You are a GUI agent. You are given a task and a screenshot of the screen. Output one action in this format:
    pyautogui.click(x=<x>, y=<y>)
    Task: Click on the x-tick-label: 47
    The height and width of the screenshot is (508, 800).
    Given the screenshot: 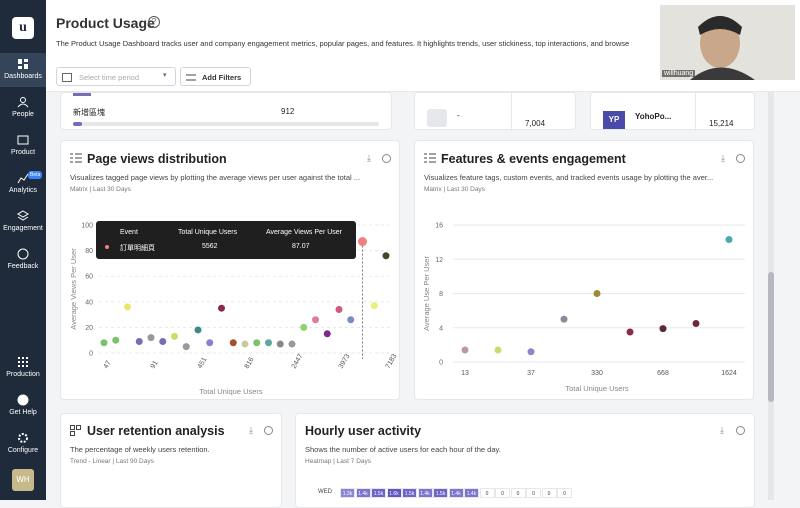 What is the action you would take?
    pyautogui.click(x=108, y=365)
    